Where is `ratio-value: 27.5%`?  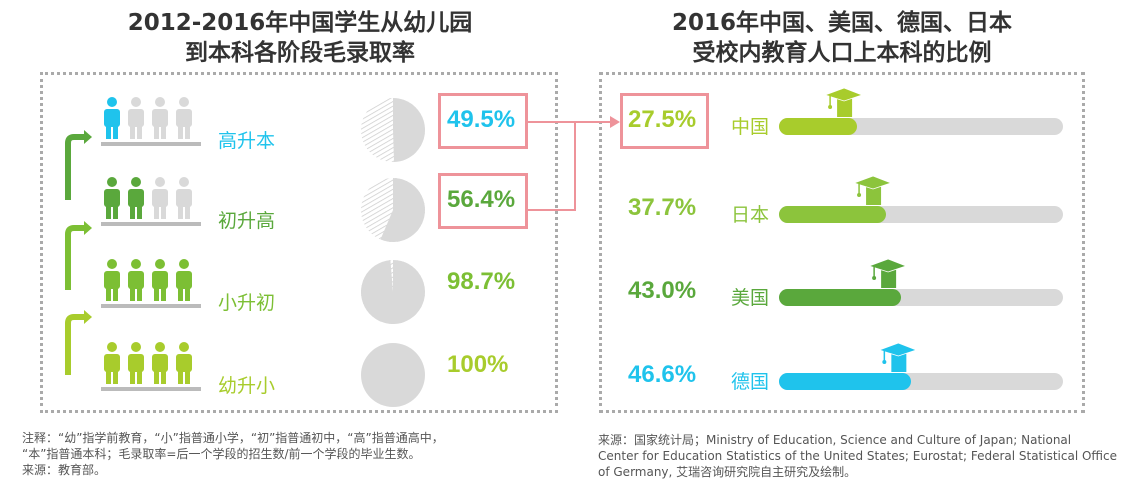
ratio-value: 27.5% is located at coordinates (662, 119).